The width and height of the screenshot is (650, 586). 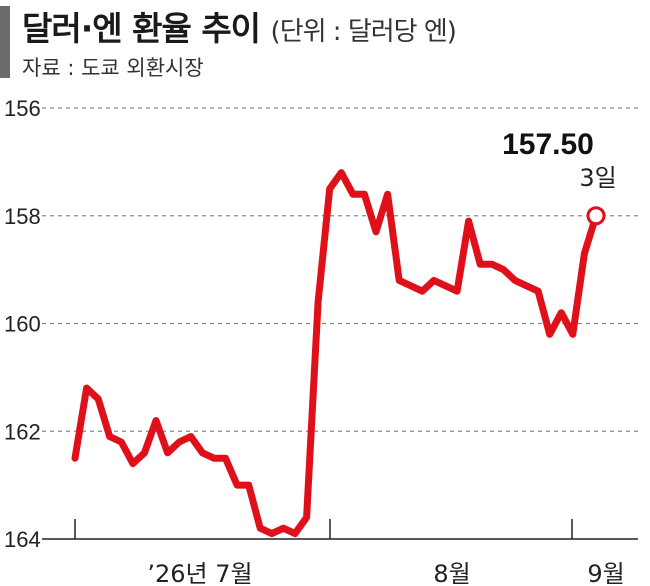 I want to click on chart-title: 달러·엔 환율 추이 (단위 : 달러당 엔), so click(x=239, y=26).